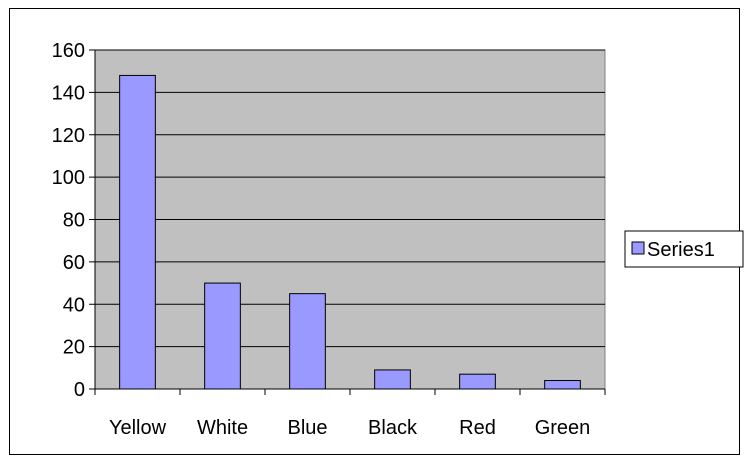 This screenshot has width=751, height=465. I want to click on bar-yellow, so click(137, 232).